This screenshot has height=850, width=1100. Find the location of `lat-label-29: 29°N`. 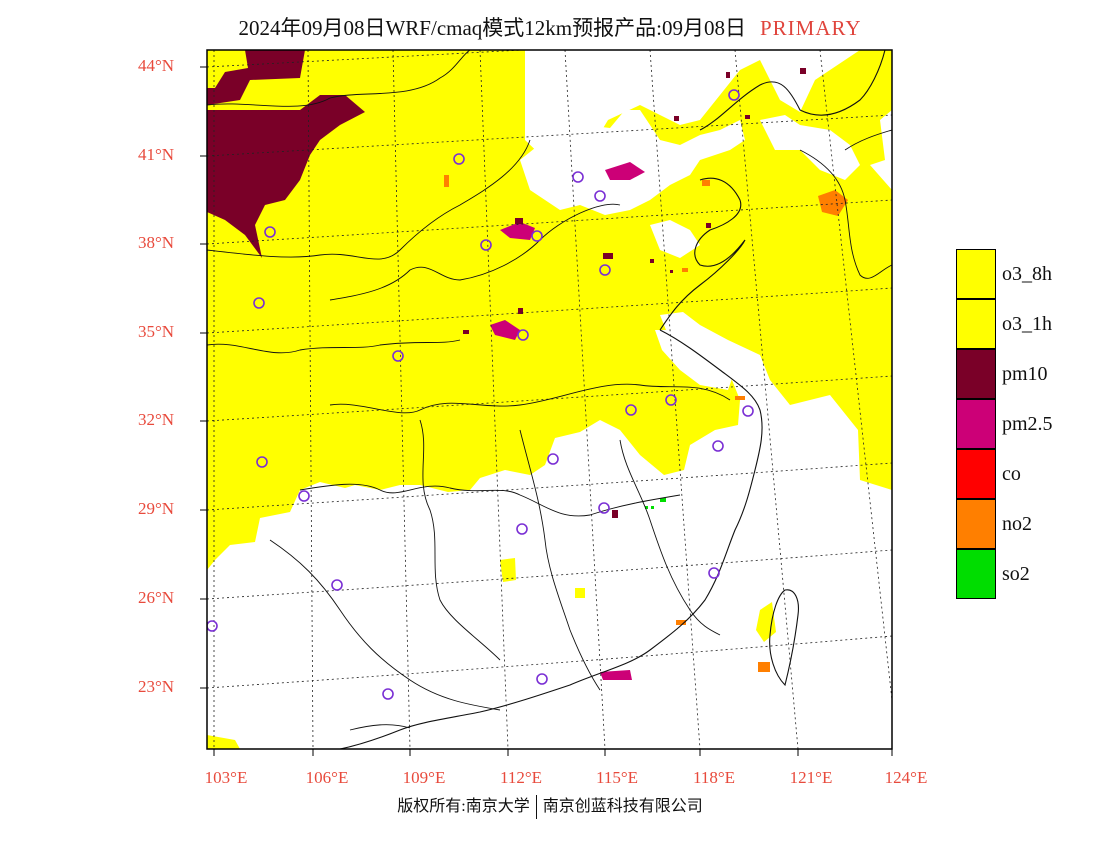

lat-label-29: 29°N is located at coordinates (156, 508).